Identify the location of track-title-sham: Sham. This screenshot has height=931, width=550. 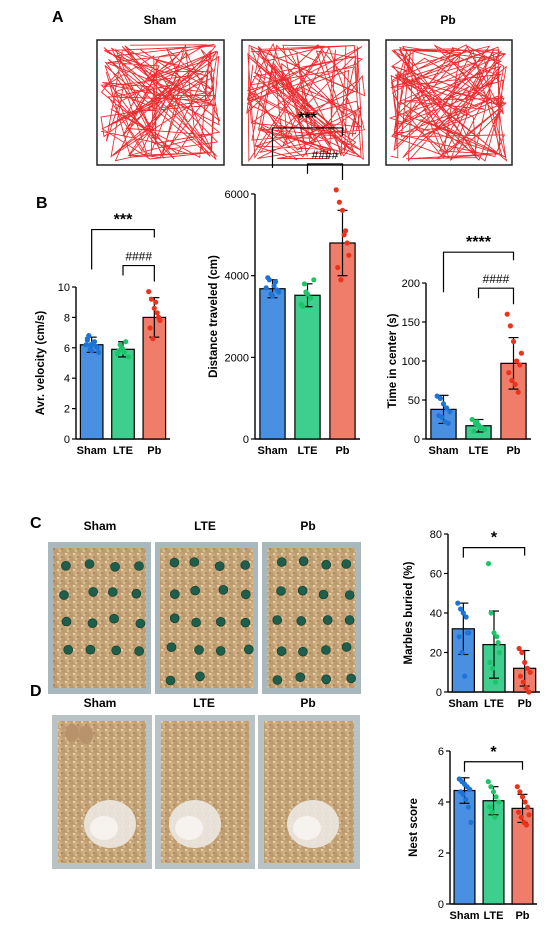
(160, 20).